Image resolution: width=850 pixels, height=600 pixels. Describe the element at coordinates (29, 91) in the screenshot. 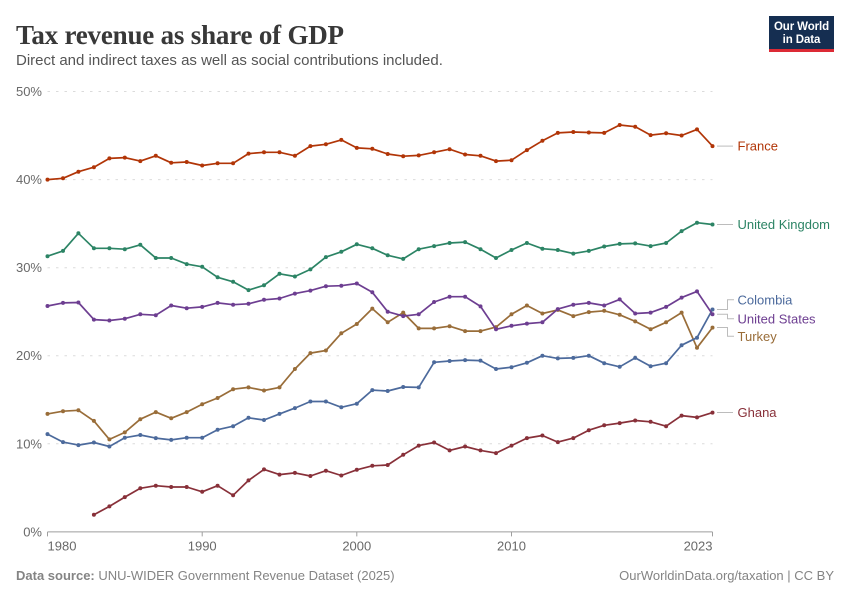

I see `svg-text: 50%` at that location.